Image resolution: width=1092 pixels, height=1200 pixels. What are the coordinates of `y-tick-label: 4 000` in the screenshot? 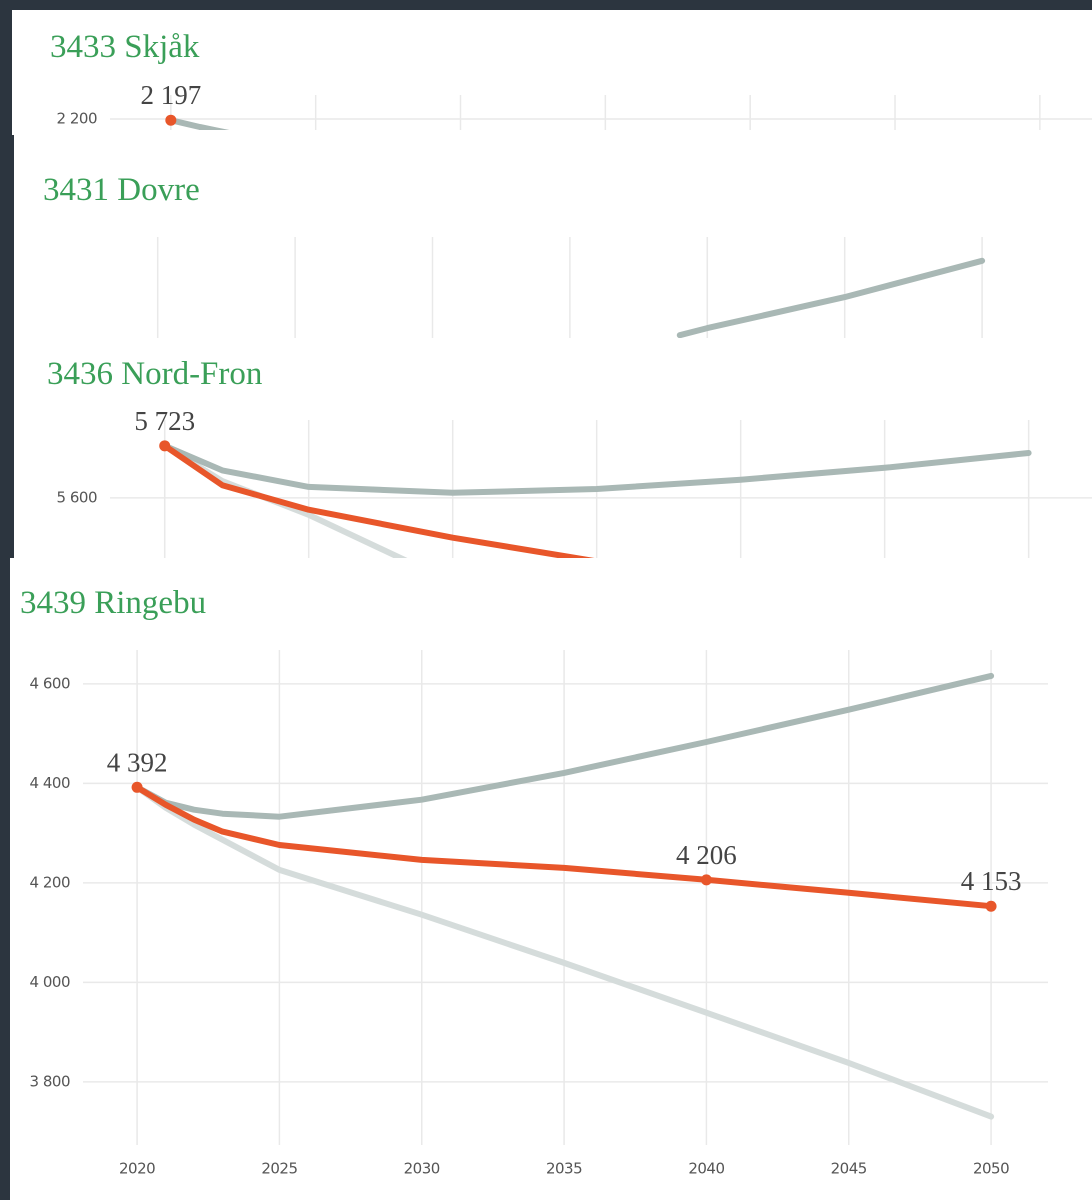 It's located at (50, 982).